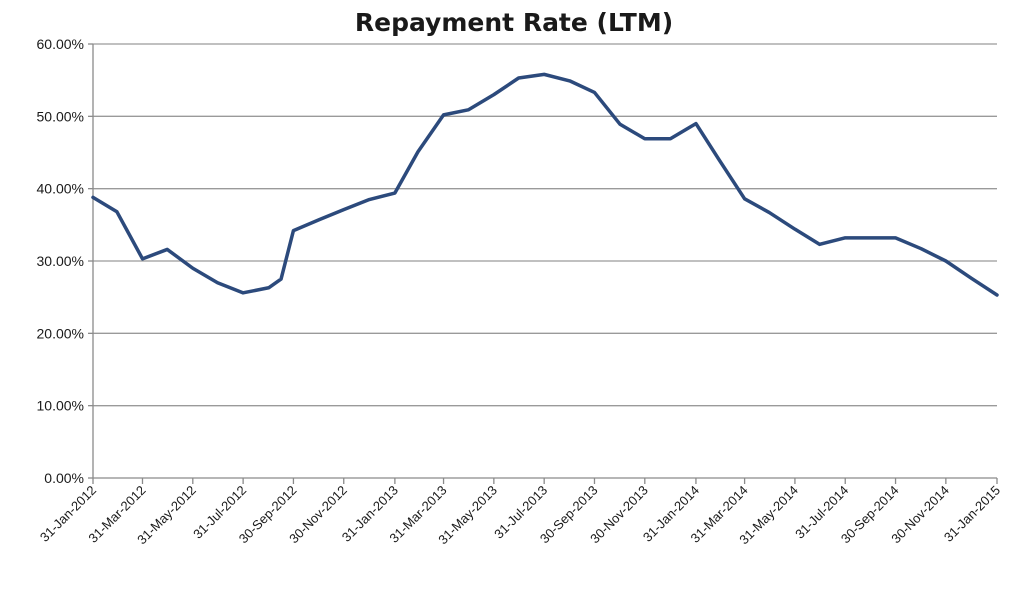  I want to click on y-tick-label: 60.00%, so click(60, 44).